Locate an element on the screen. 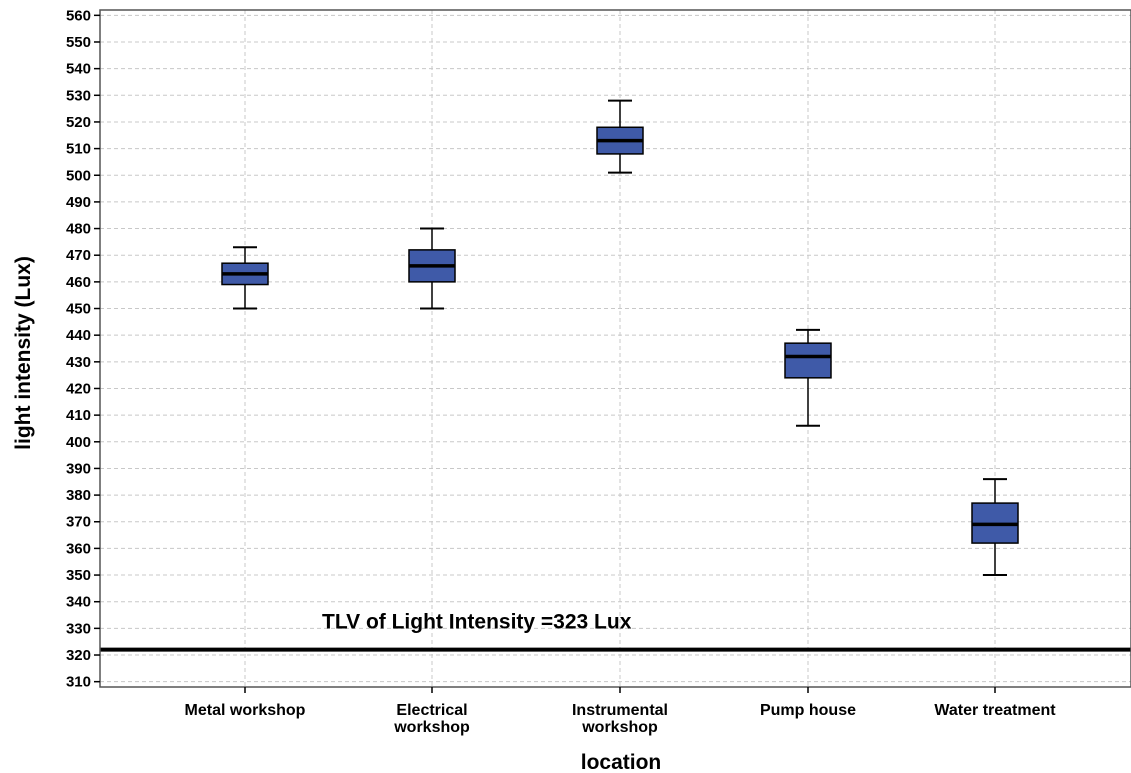 The image size is (1131, 773). y-tick-label: 430 is located at coordinates (78, 362).